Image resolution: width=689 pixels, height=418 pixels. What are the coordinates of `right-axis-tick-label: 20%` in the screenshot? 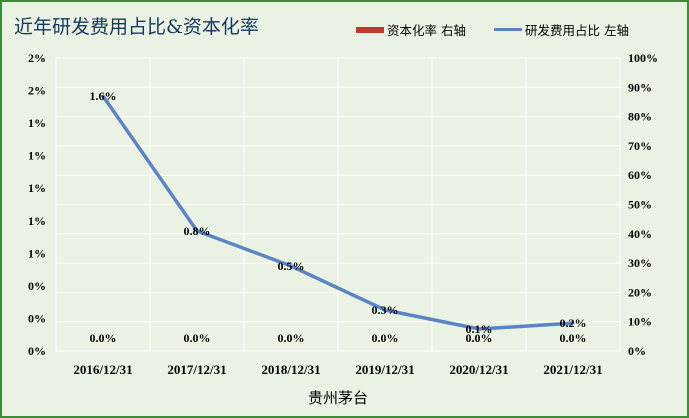 It's located at (640, 292).